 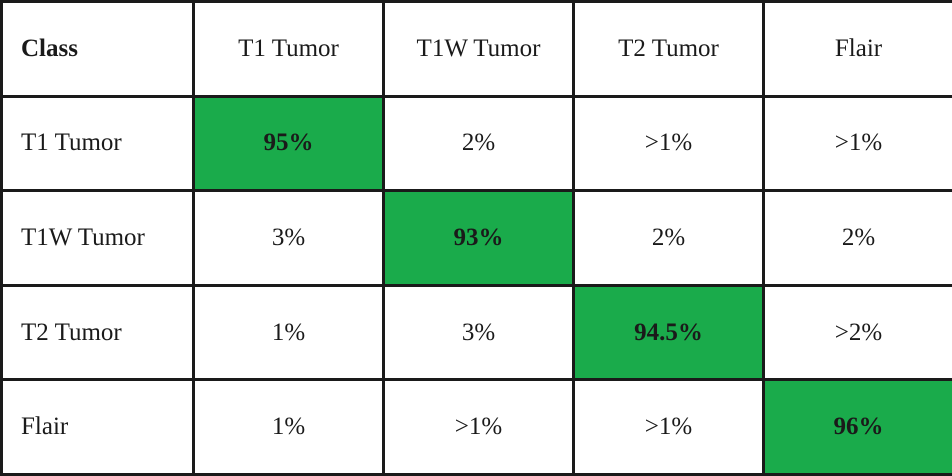 What do you see at coordinates (857, 332) in the screenshot?
I see `table-cell: >2%` at bounding box center [857, 332].